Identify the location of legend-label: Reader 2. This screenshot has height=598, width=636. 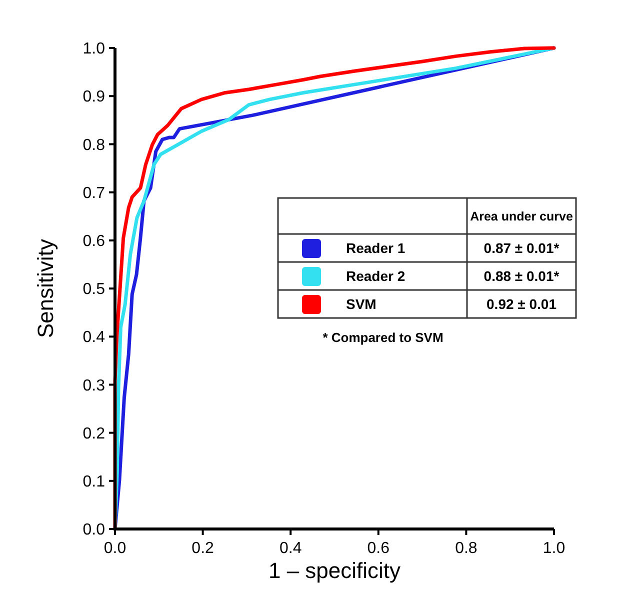
(376, 276).